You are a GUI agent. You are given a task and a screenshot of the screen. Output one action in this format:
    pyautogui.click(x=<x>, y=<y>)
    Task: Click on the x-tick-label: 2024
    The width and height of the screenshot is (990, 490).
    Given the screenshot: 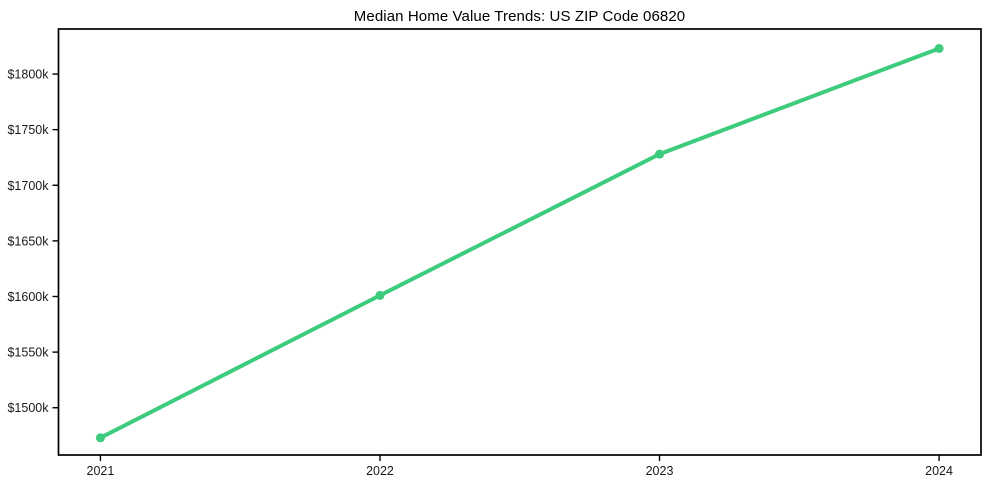 What is the action you would take?
    pyautogui.click(x=939, y=471)
    